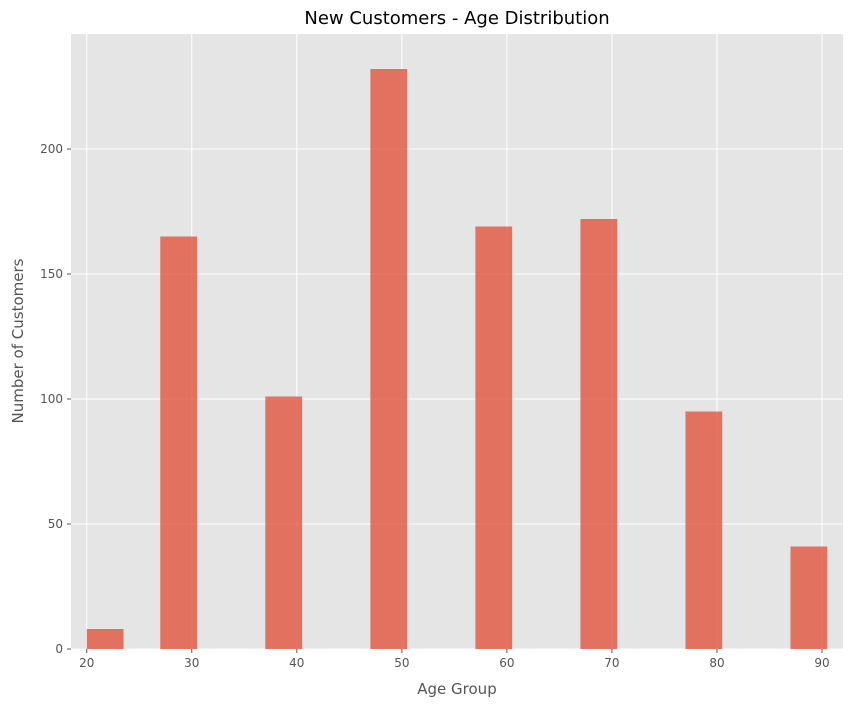  Describe the element at coordinates (401, 663) in the screenshot. I see `x-tick-label: 50` at that location.